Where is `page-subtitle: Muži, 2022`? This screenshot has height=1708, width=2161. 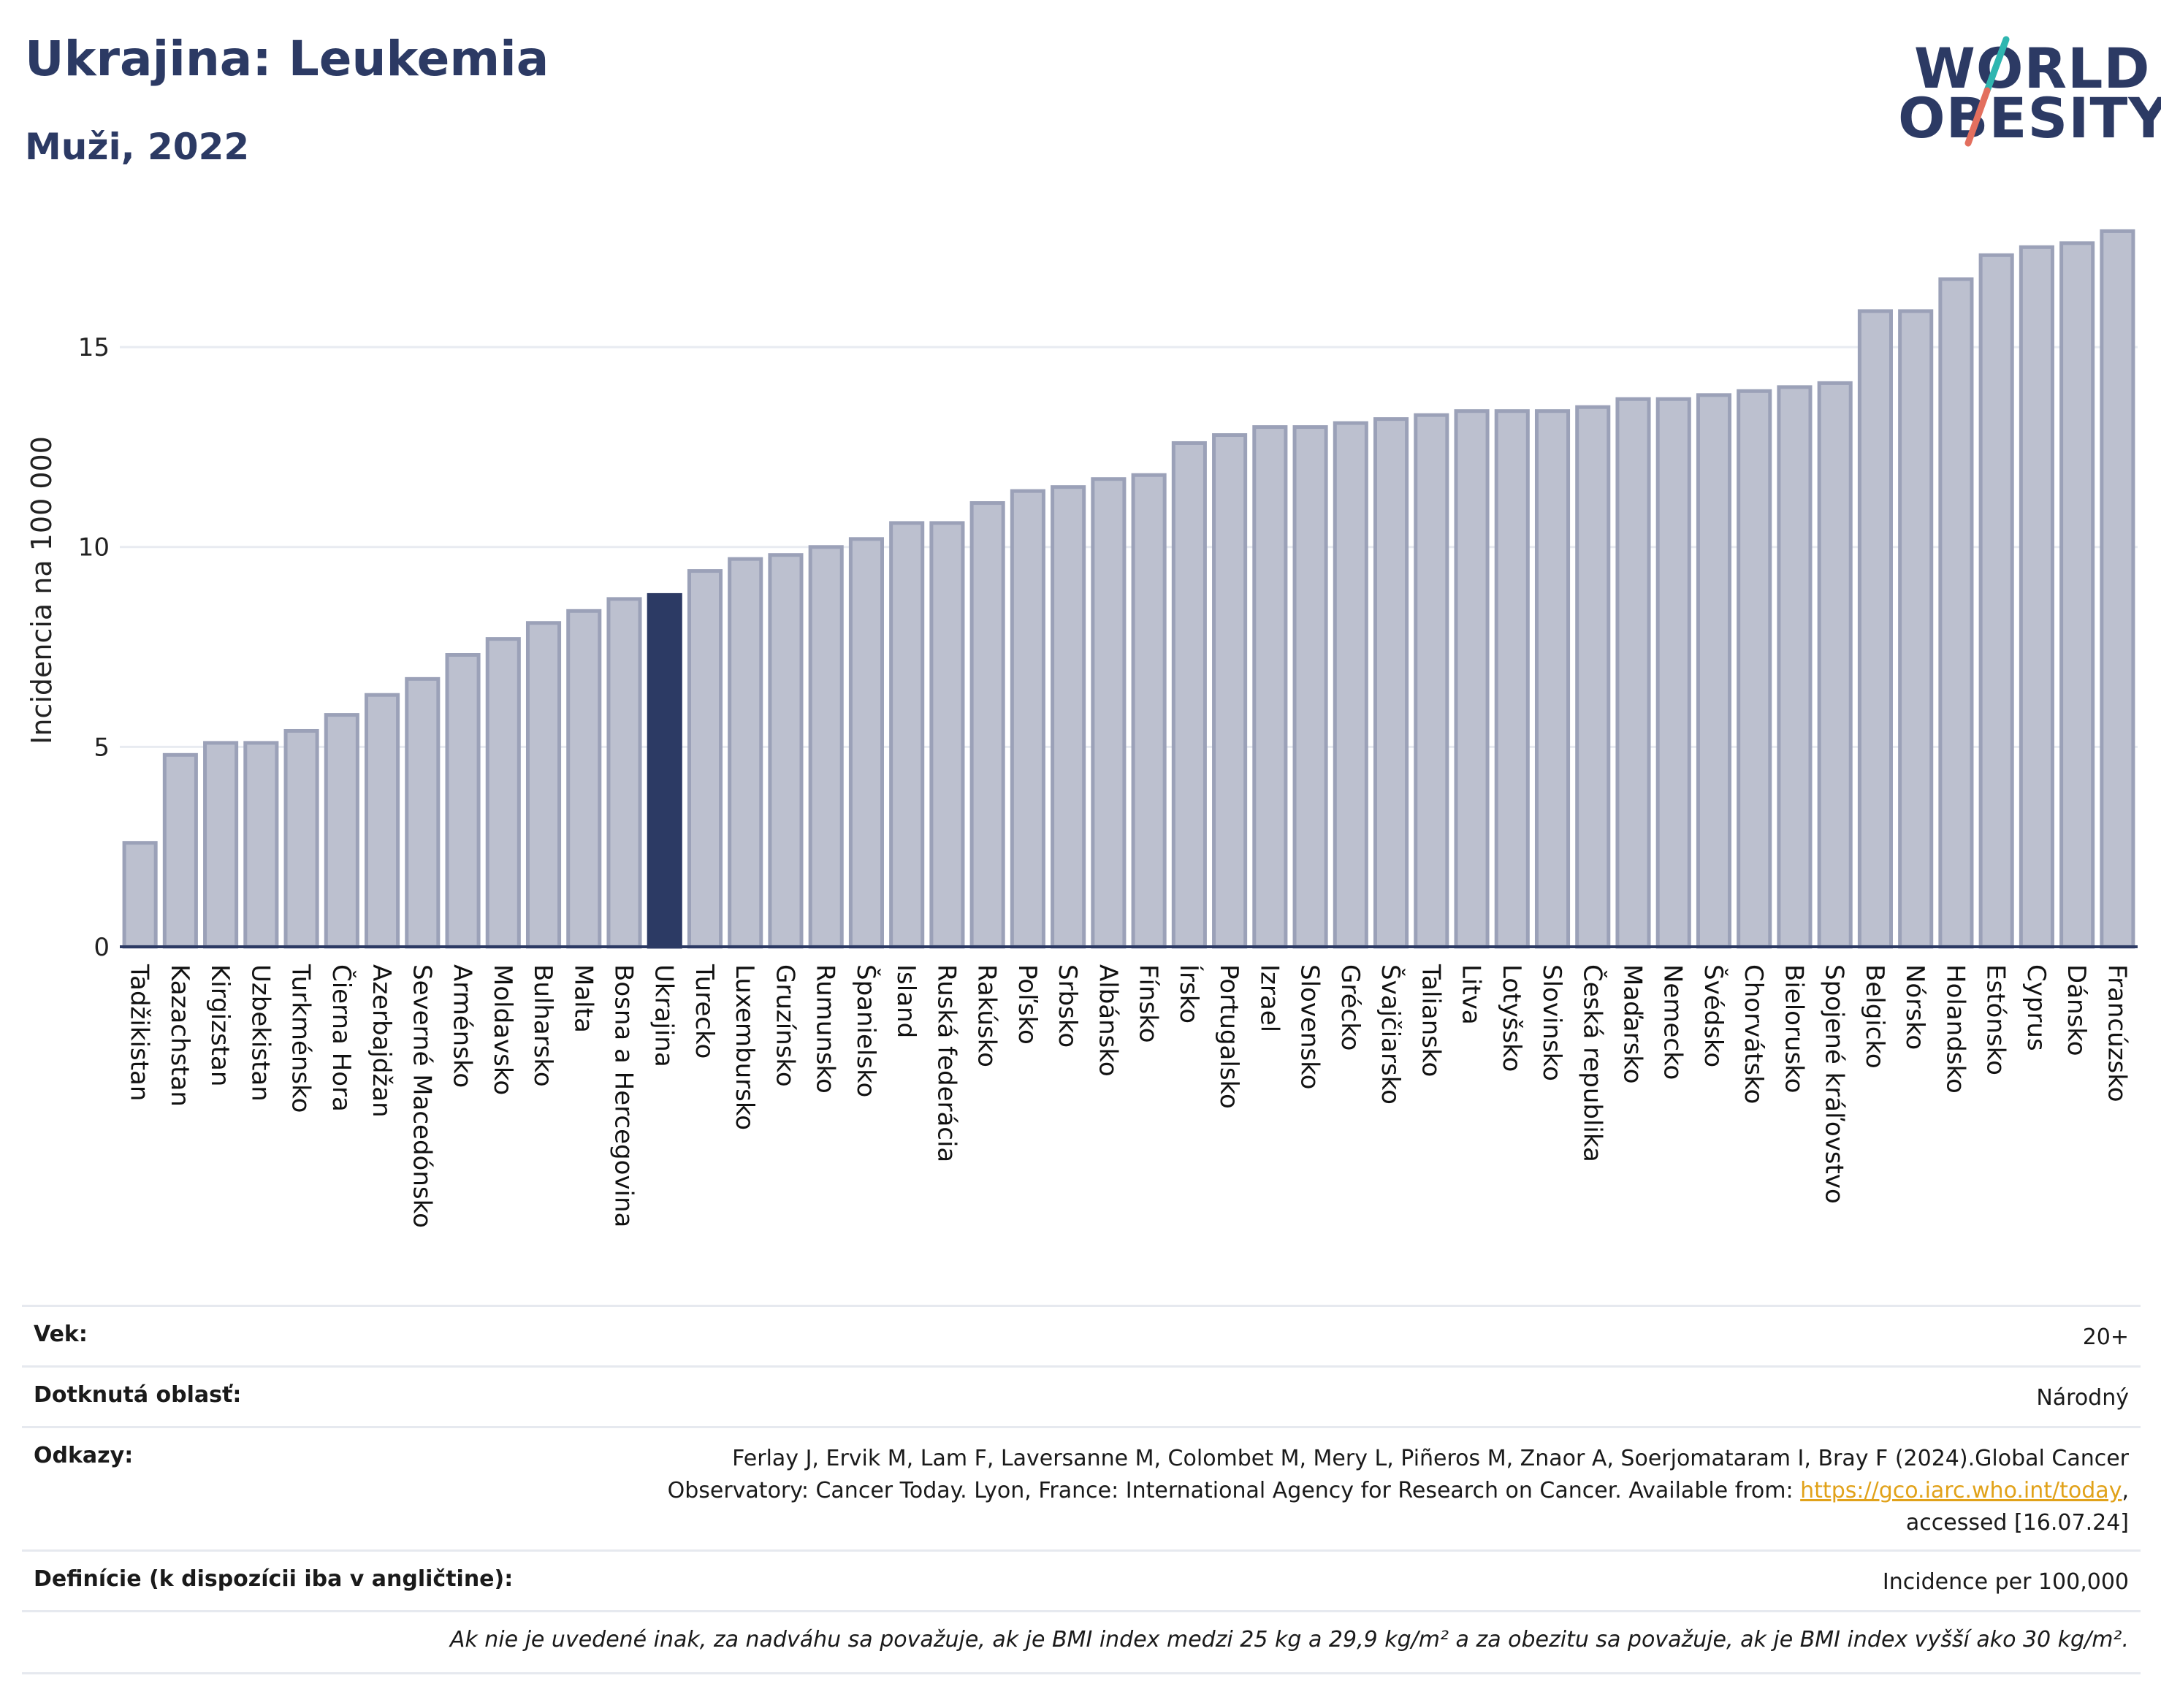
page-subtitle: Muži, 2022 is located at coordinates (137, 147).